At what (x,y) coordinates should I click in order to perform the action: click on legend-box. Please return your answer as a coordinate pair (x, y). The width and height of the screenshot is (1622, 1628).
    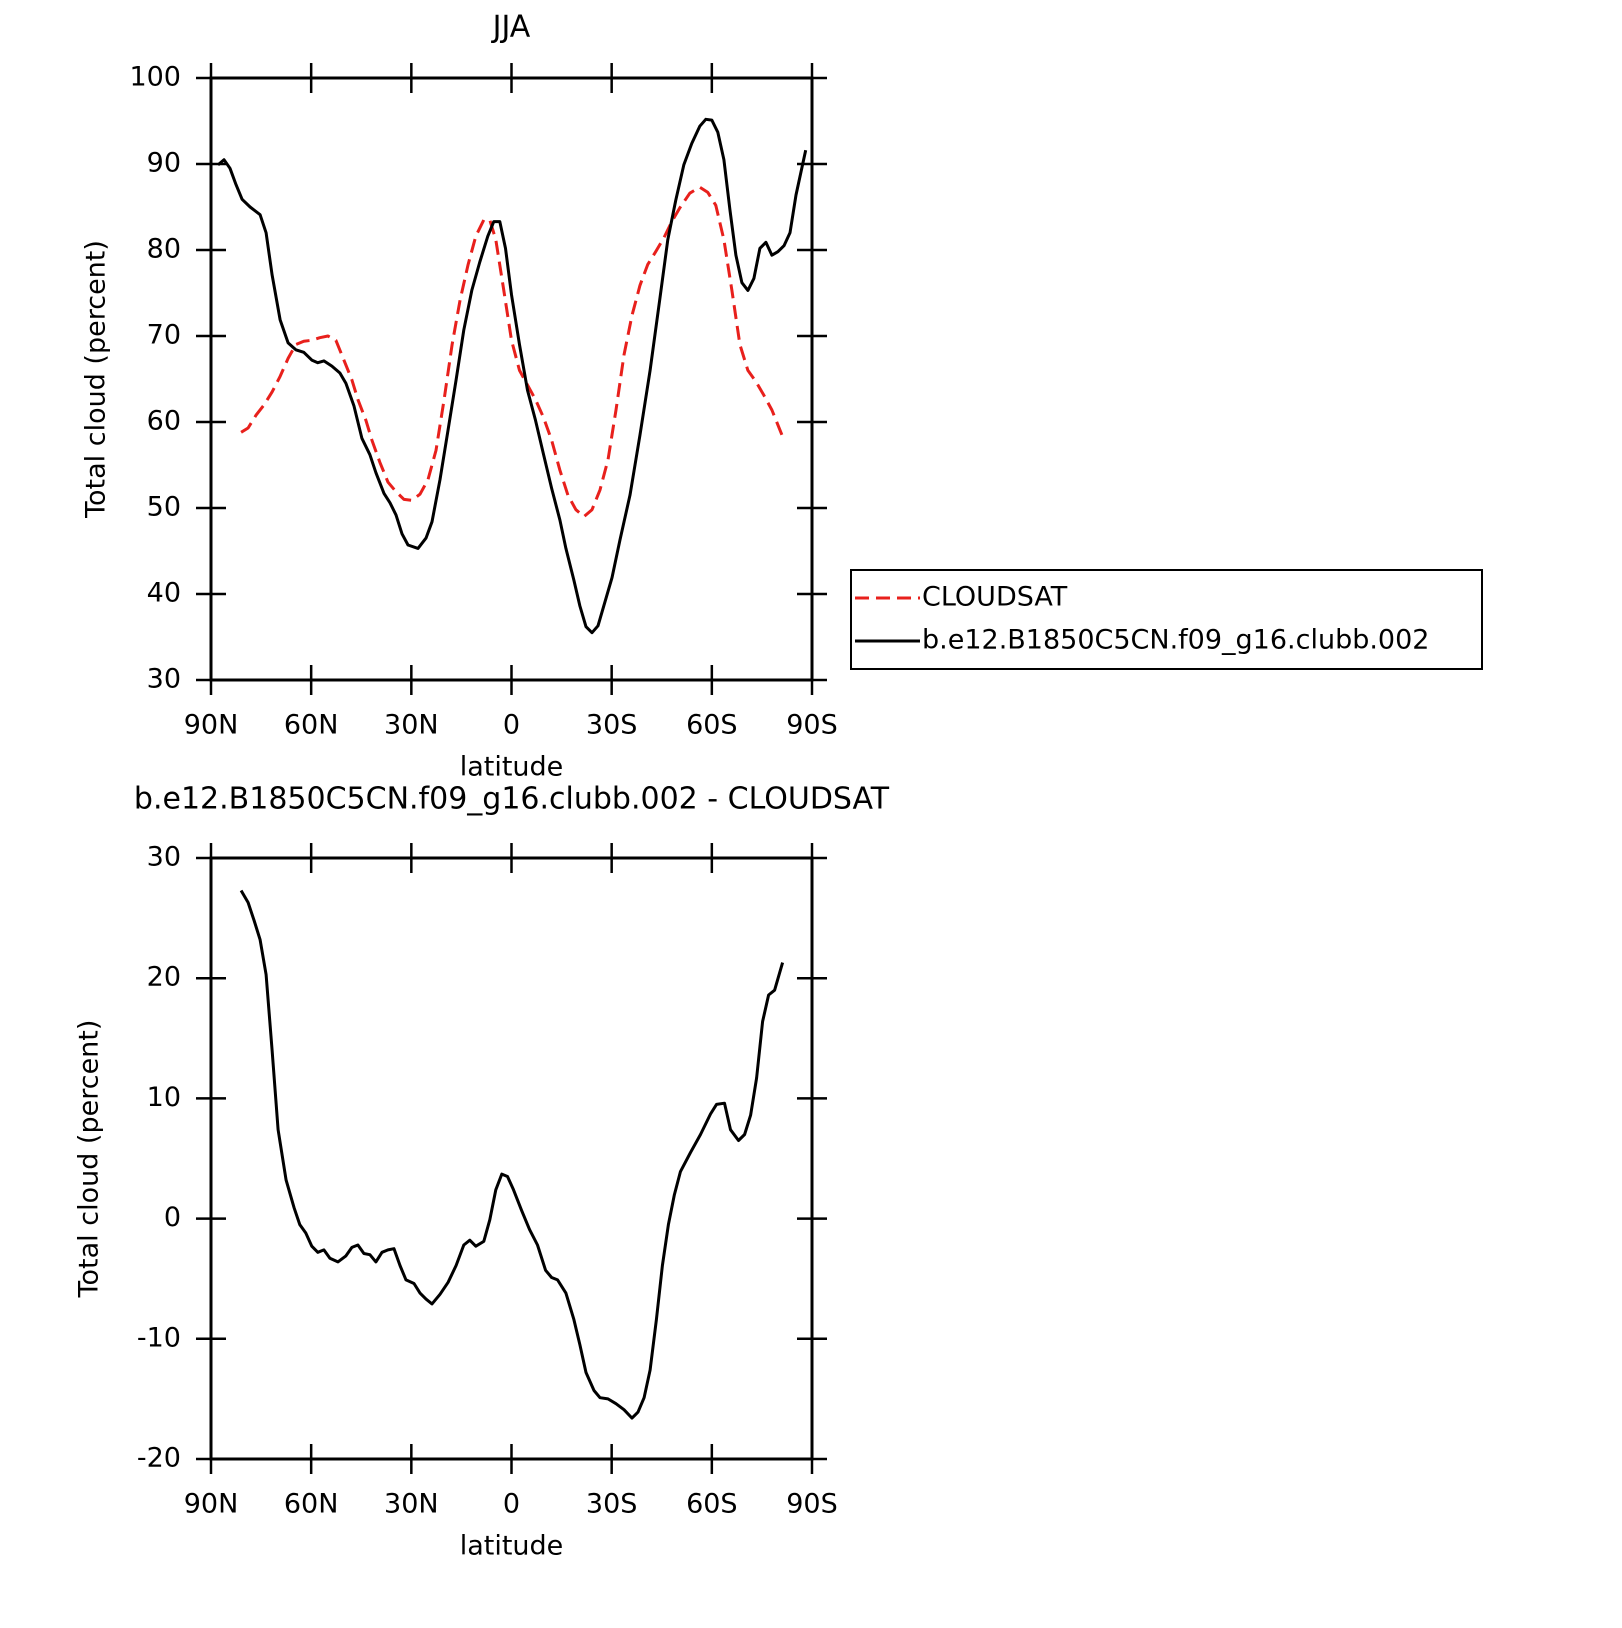
    Looking at the image, I should click on (1166, 619).